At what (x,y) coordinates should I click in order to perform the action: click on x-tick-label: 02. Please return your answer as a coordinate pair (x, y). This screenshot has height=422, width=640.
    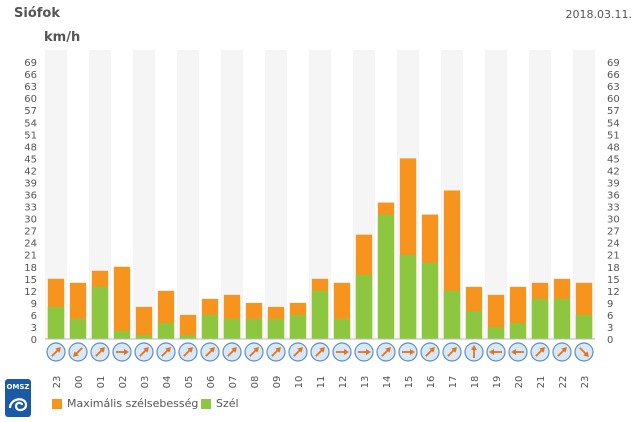
    Looking at the image, I should click on (123, 382).